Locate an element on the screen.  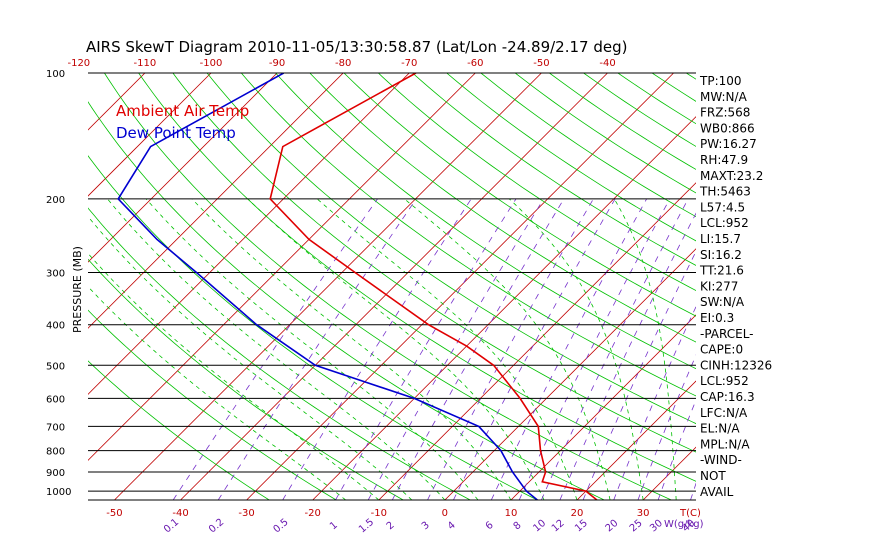
pressure-tick-label: 300 is located at coordinates (55, 274).